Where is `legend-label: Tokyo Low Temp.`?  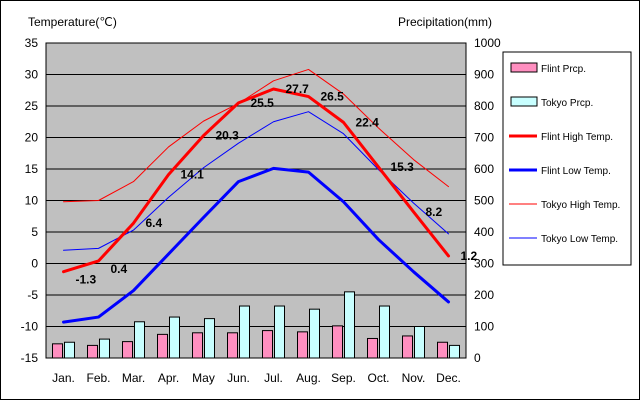 legend-label: Tokyo Low Temp. is located at coordinates (579, 239).